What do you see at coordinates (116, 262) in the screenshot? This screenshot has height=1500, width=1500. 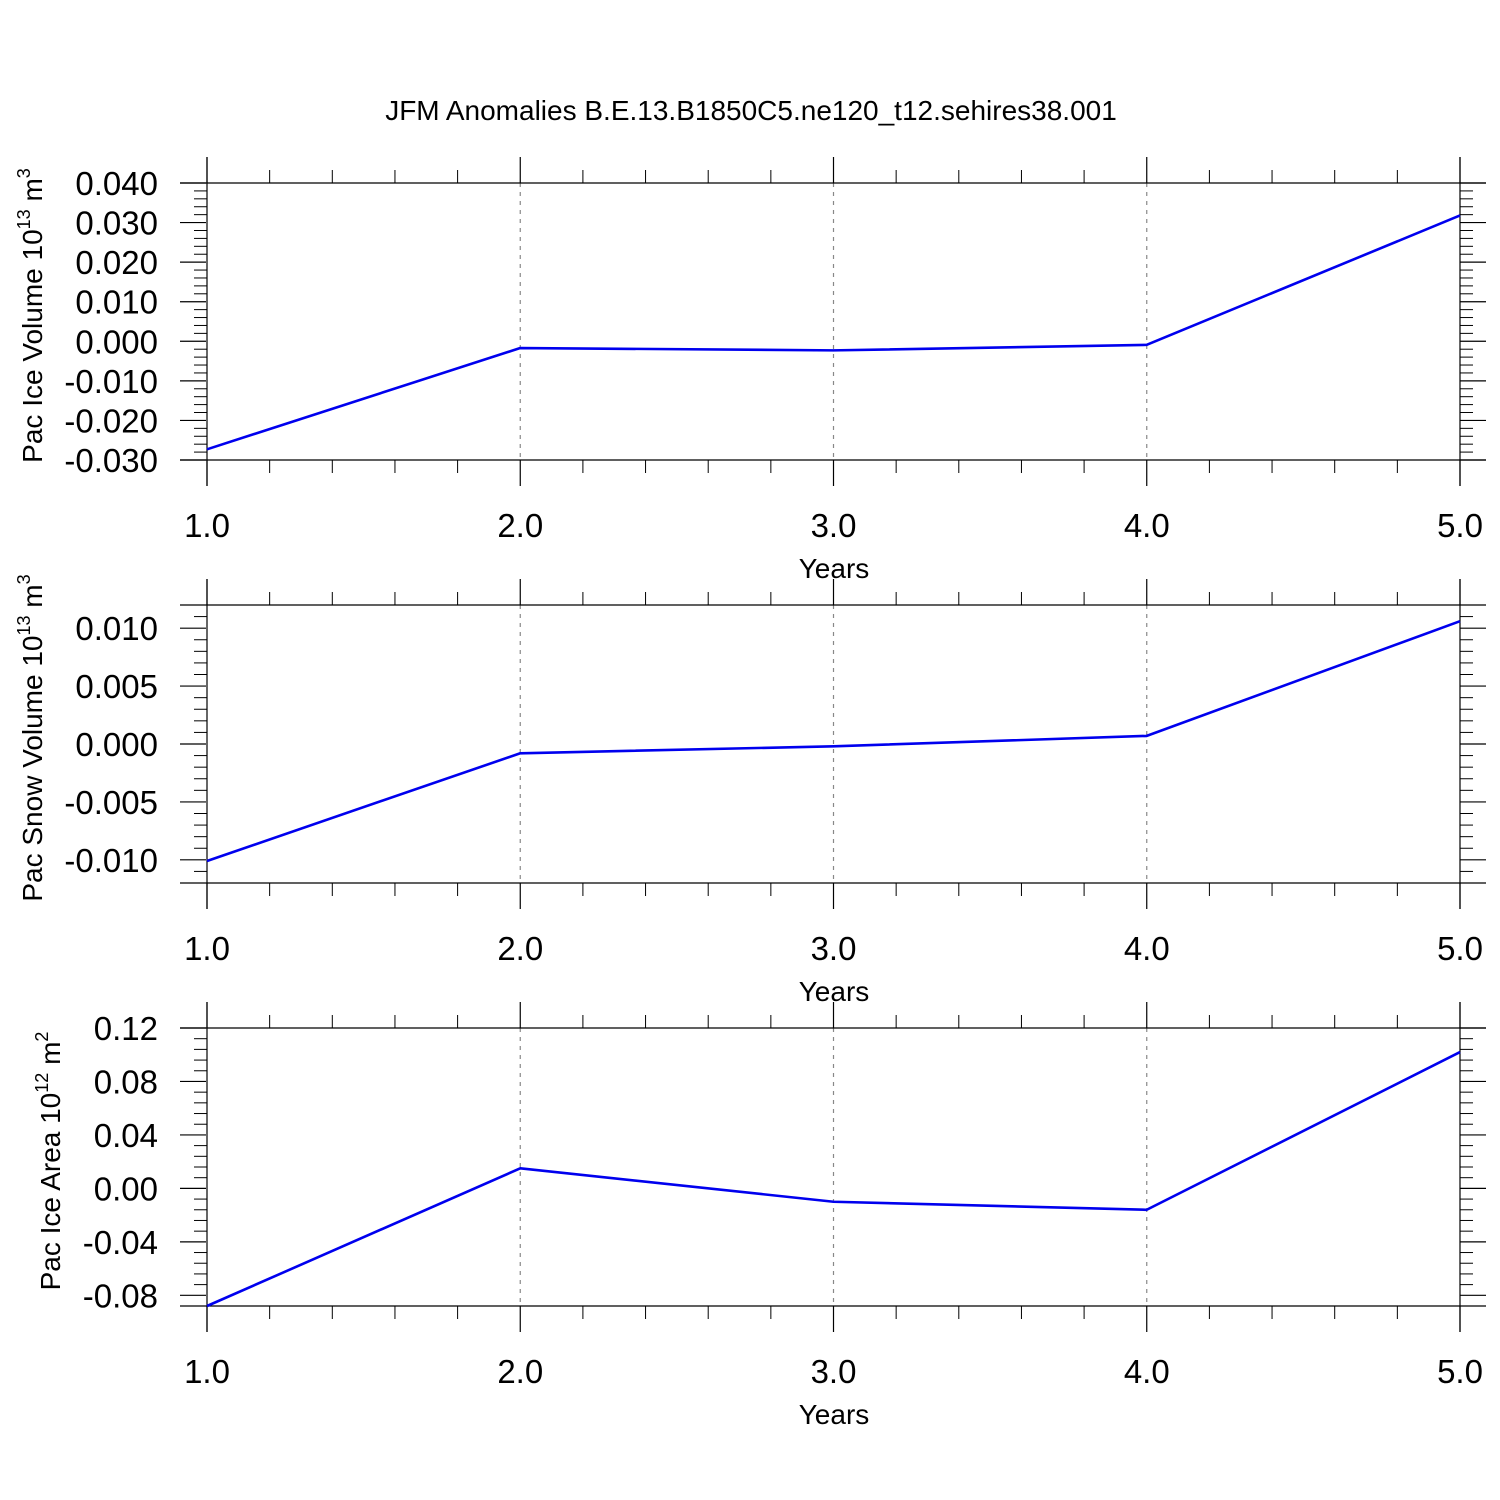 I see `y-tick-label: 0.020` at bounding box center [116, 262].